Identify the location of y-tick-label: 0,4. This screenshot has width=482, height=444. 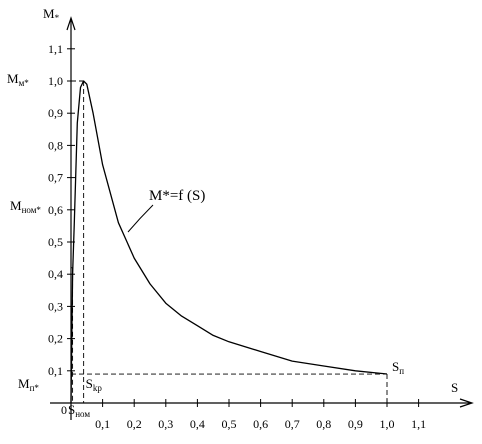
(55, 274).